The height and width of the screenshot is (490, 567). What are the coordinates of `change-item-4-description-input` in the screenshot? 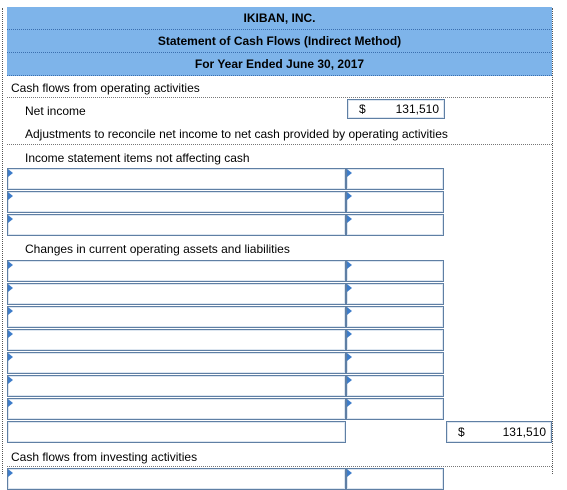 It's located at (176, 340).